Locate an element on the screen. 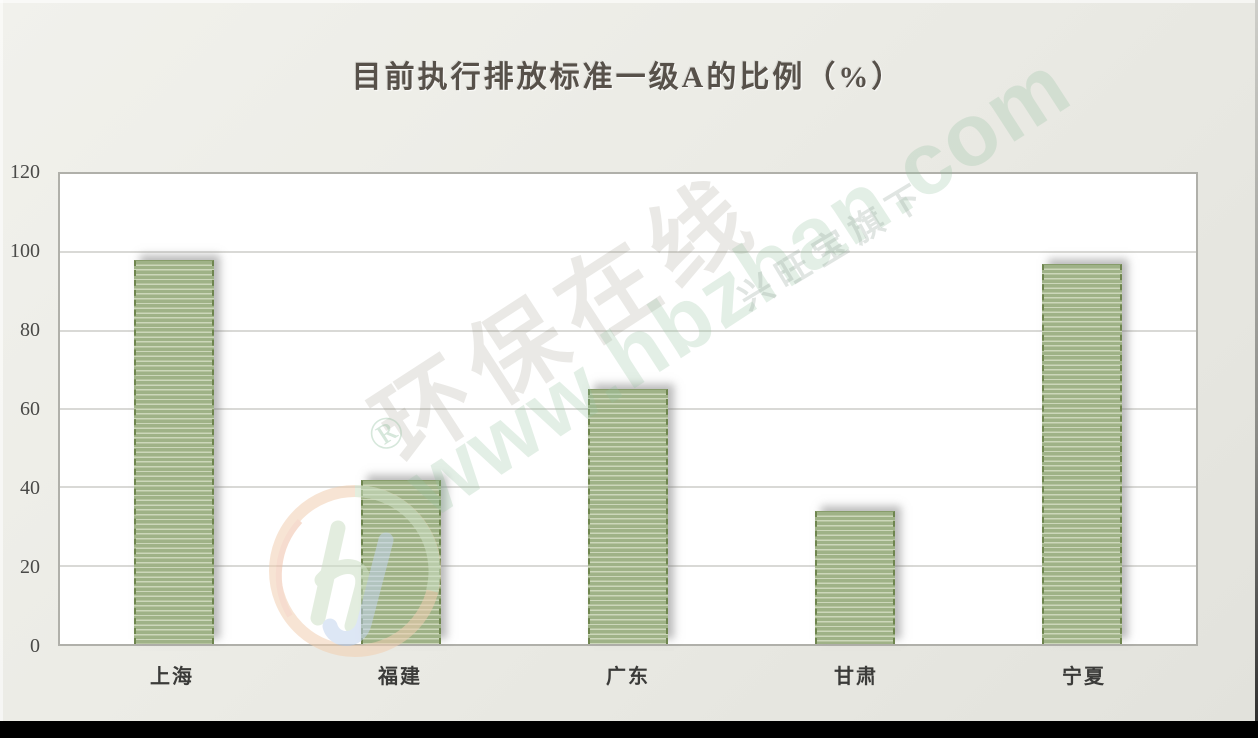  x-axis-label-4: 宁夏 is located at coordinates (1084, 677).